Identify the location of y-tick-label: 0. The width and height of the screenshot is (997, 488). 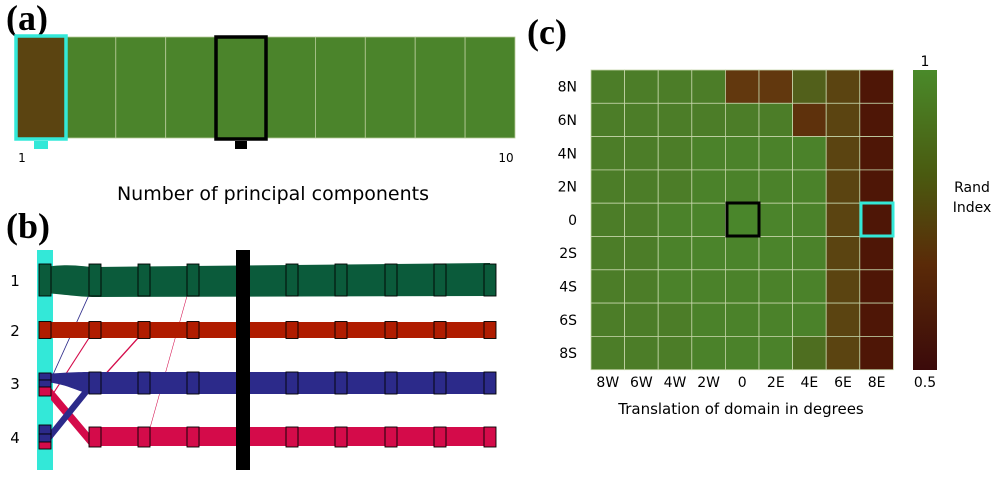
(572, 221).